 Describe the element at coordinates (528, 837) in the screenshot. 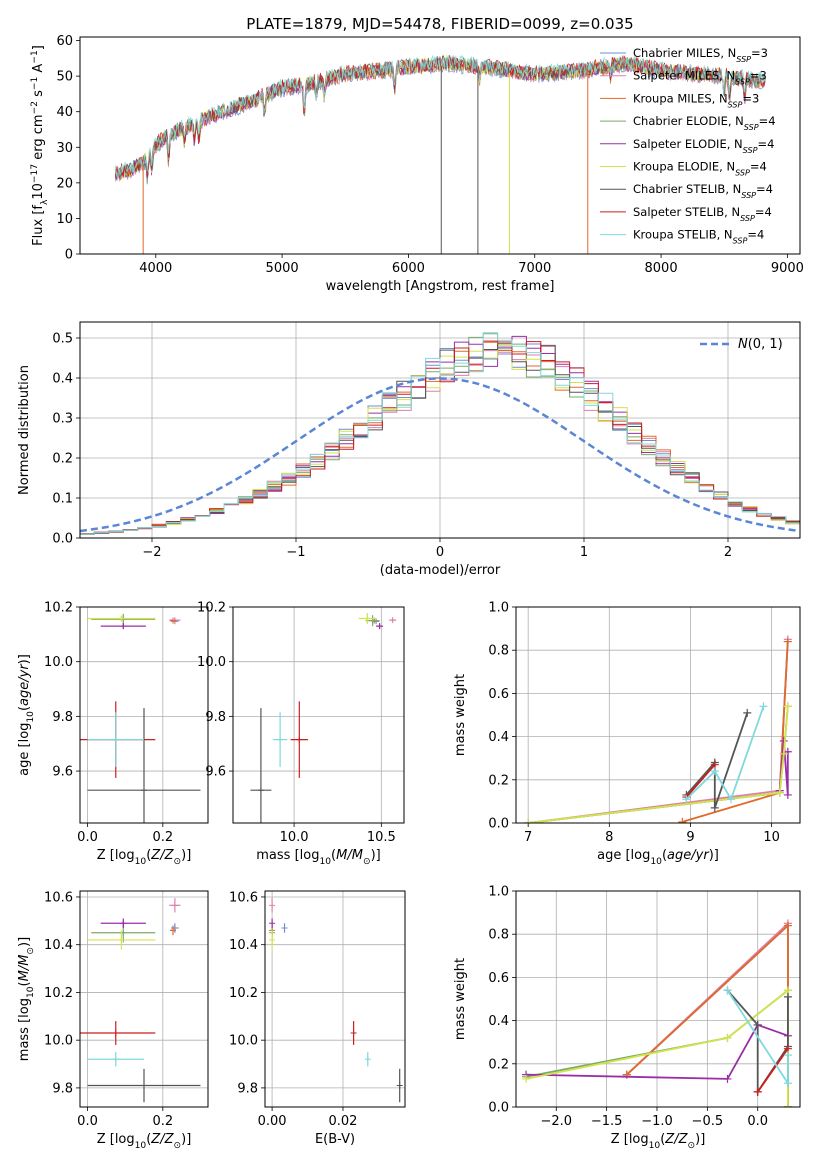

I see `x-tick-label: 7` at that location.